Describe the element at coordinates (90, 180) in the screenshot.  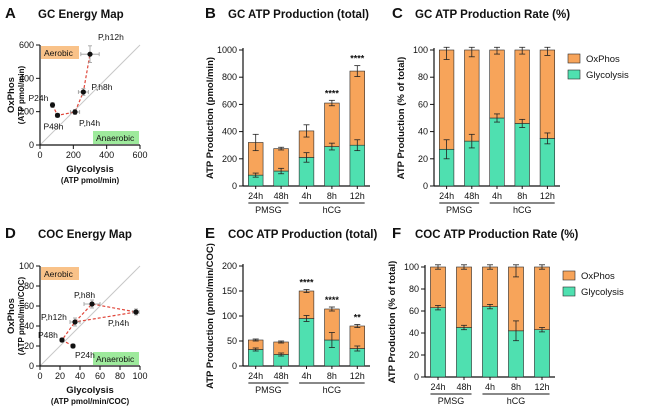
I see `x-axis-sublabel: (ATP pmol/min)` at that location.